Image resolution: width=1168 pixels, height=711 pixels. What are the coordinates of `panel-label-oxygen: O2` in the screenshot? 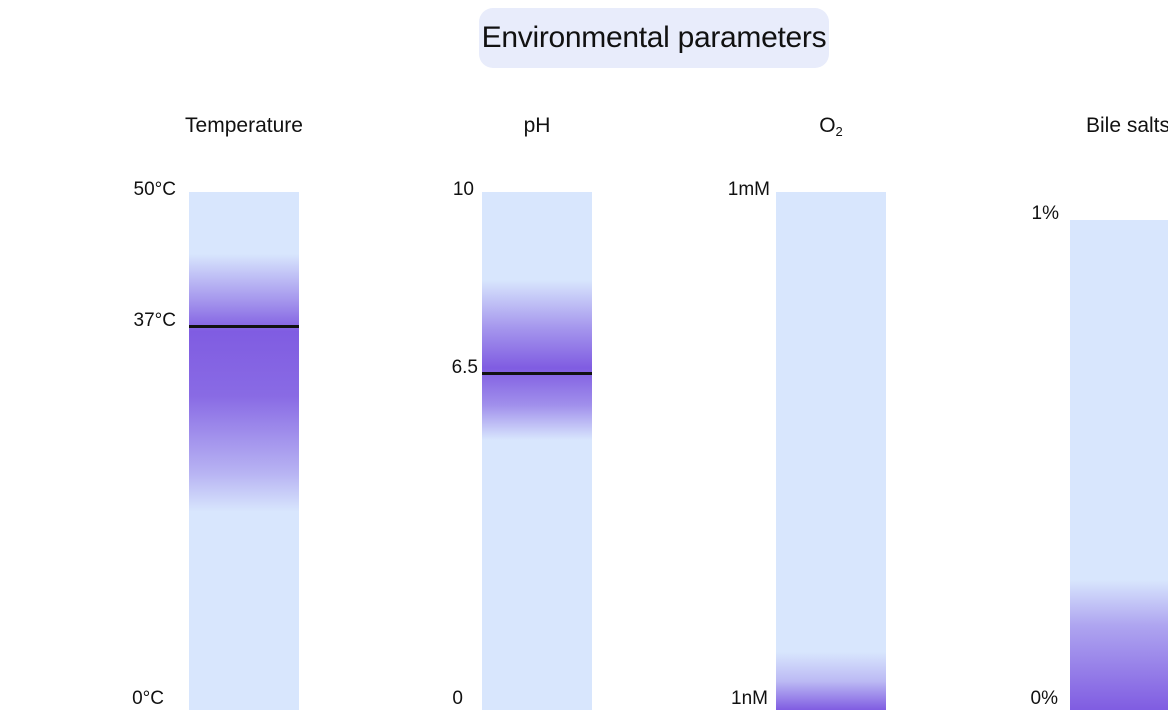 It's located at (831, 126).